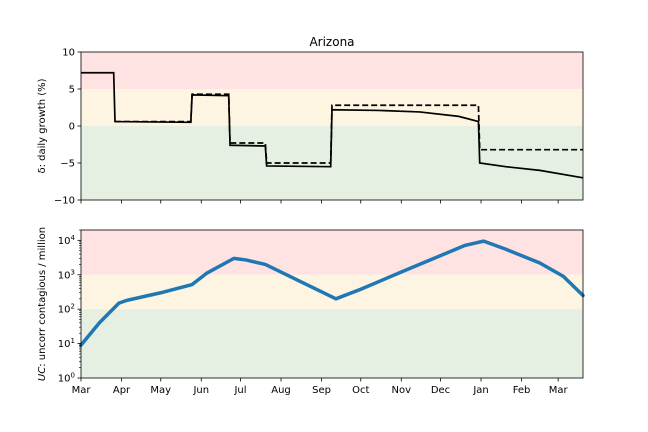 This screenshot has width=648, height=432. I want to click on x-tick-label: May, so click(160, 390).